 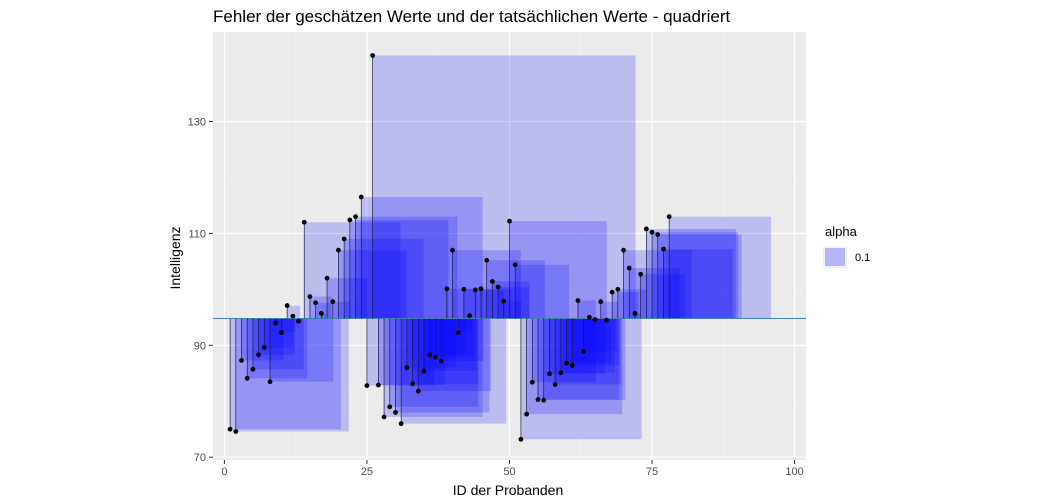 What do you see at coordinates (508, 490) in the screenshot?
I see `x-axis-label: ID der Probanden` at bounding box center [508, 490].